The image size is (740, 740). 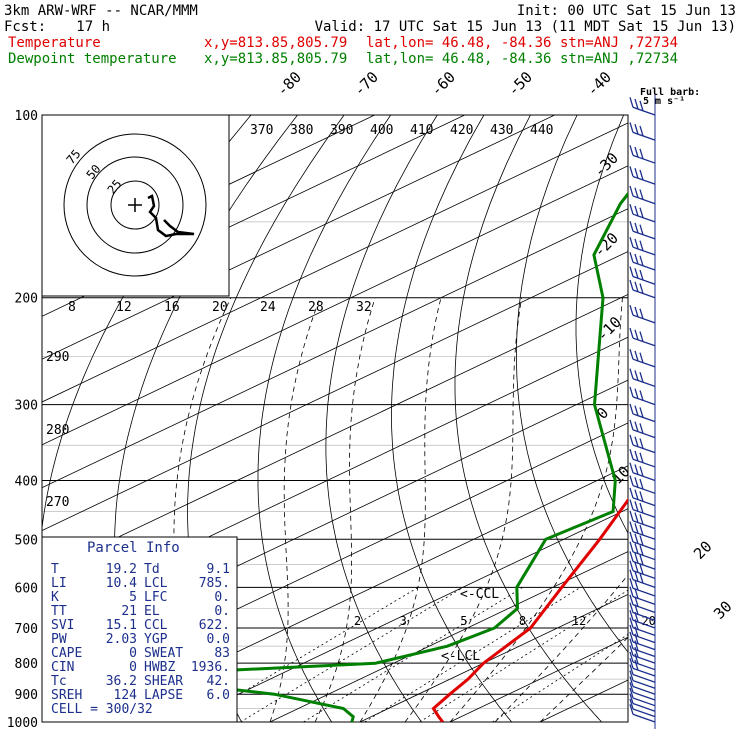 What do you see at coordinates (218, 569) in the screenshot?
I see `parcel-row-value2: 9.1` at bounding box center [218, 569].